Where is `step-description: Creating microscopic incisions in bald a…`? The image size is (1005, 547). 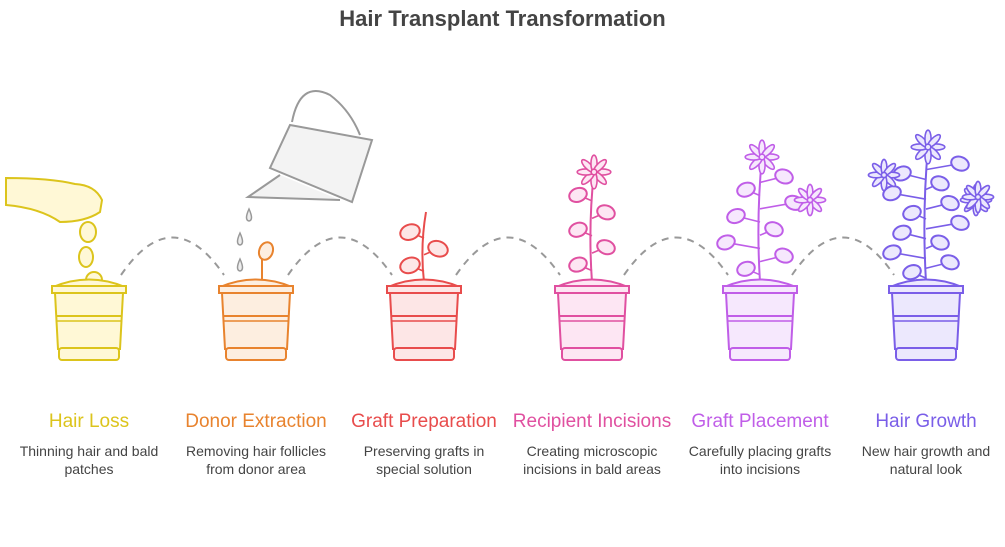
step-description: Creating microscopic incisions in bald a… is located at coordinates (592, 460).